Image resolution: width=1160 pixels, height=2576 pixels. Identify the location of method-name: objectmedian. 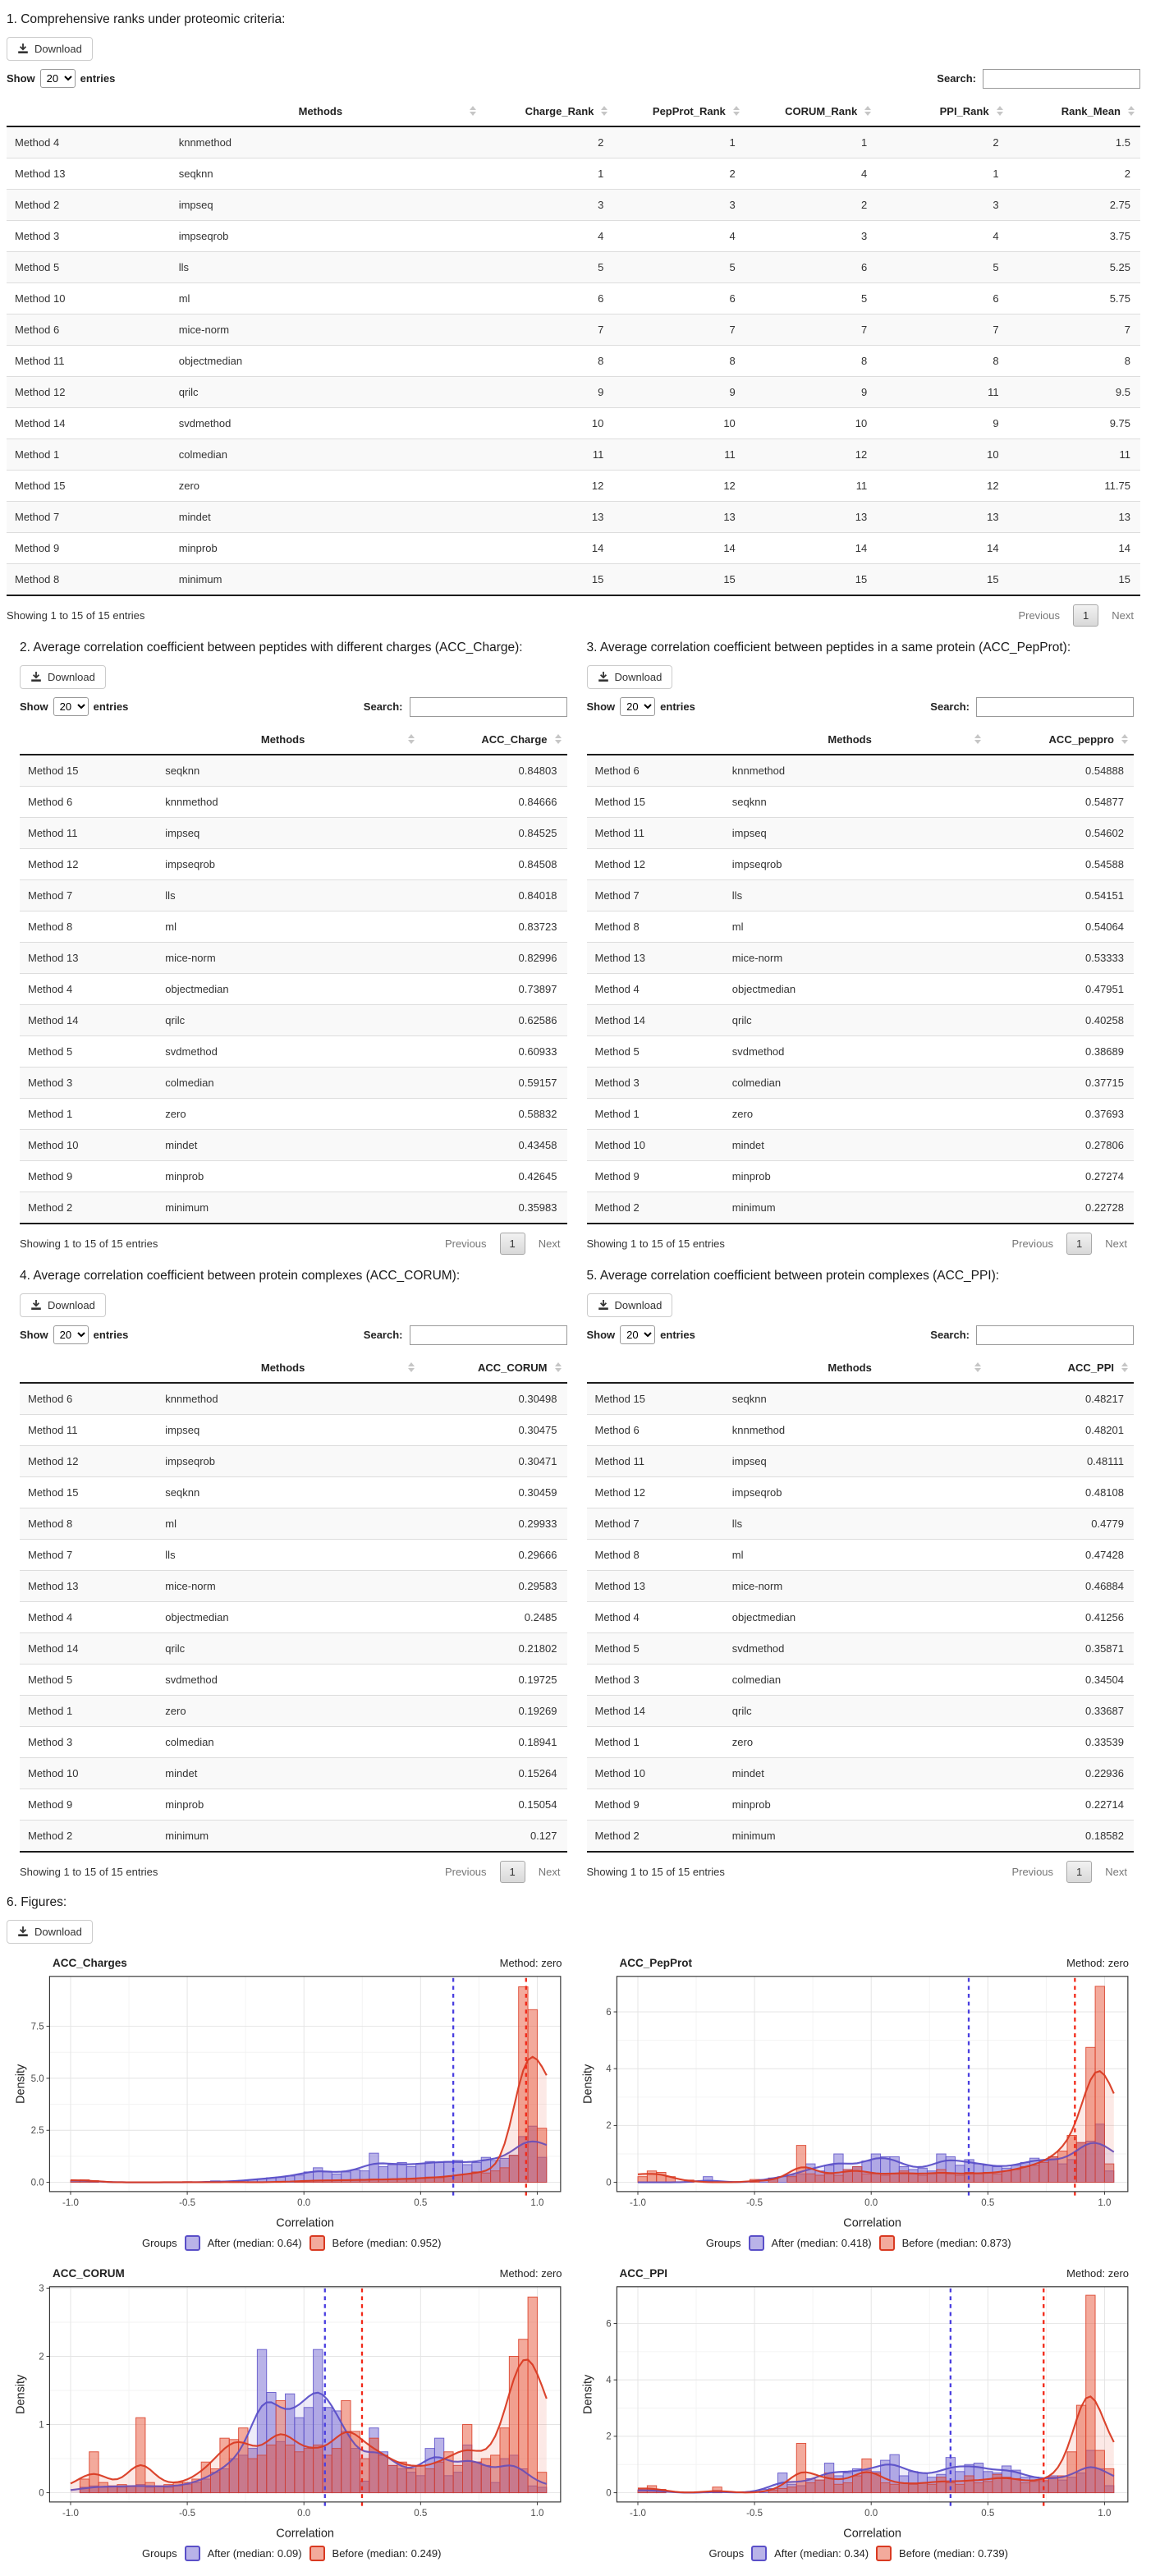
(288, 1616).